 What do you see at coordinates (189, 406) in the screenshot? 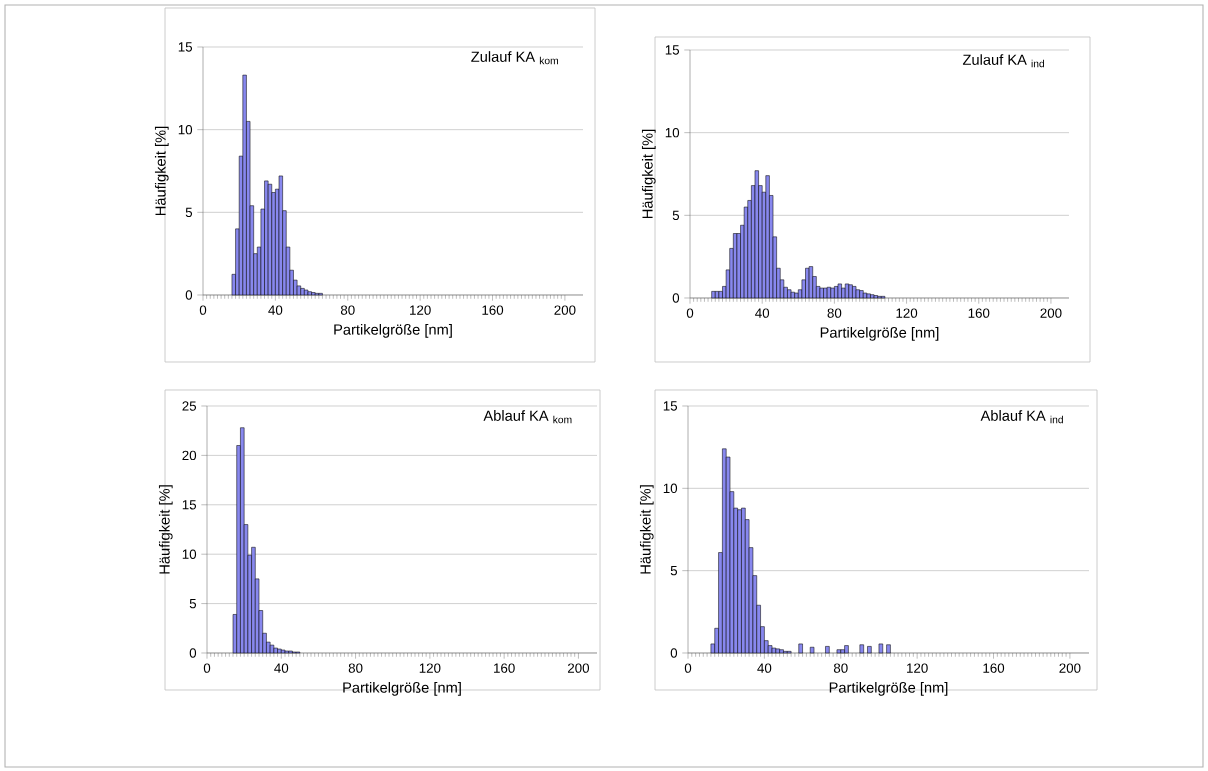
I see `y-tick-label: 25` at bounding box center [189, 406].